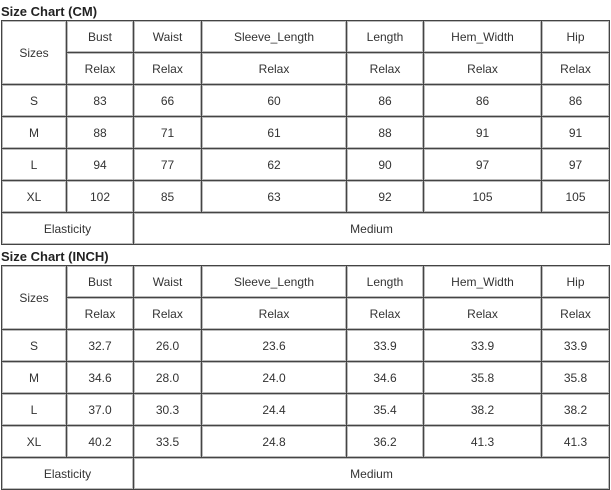  Describe the element at coordinates (167, 164) in the screenshot. I see `value-cell: 77` at that location.